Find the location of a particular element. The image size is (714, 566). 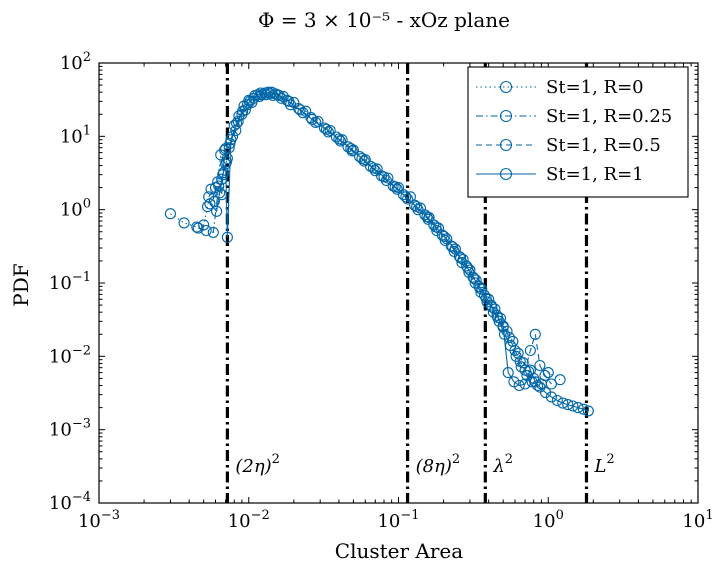

y-tick-label: 10² is located at coordinates (75, 62).